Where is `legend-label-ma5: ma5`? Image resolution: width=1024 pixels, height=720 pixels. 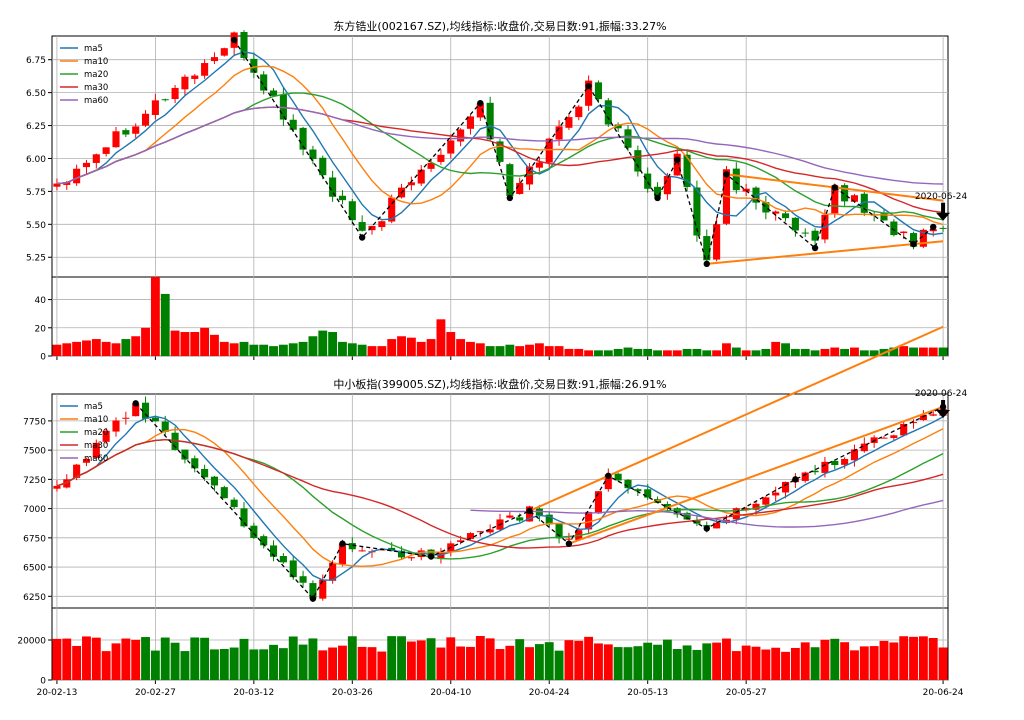 legend-label-ma5: ma5 is located at coordinates (93, 407).